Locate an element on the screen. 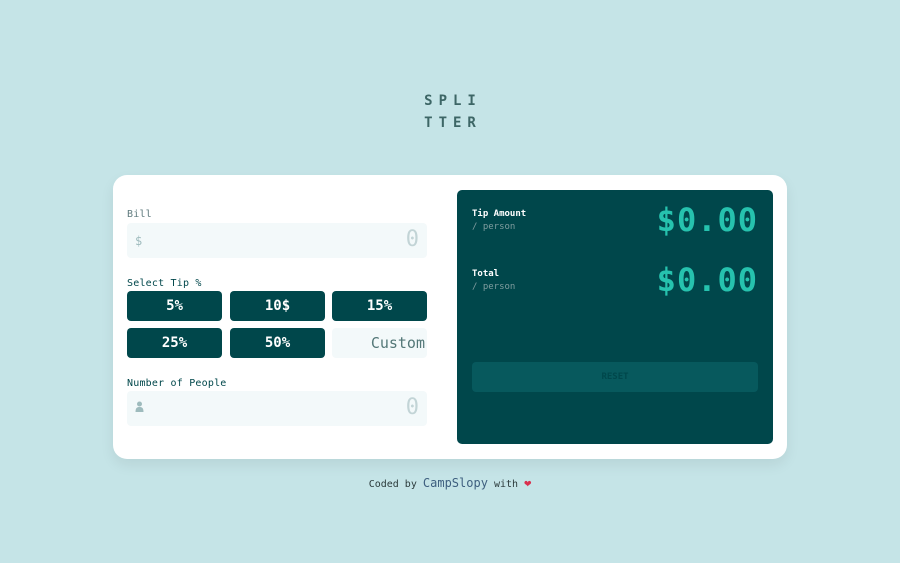 The image size is (900, 563). tip-button-10: 10$ is located at coordinates (277, 306).